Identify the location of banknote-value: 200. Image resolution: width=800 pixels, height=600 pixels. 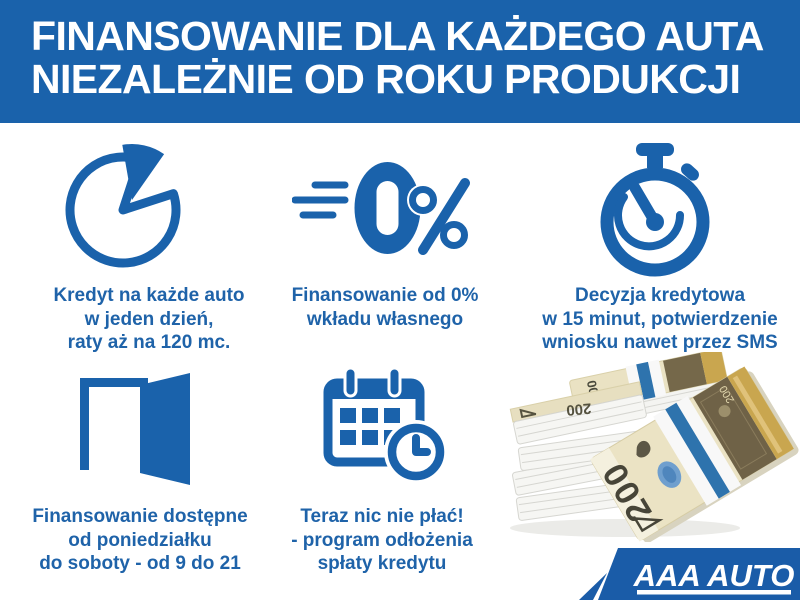
(579, 408).